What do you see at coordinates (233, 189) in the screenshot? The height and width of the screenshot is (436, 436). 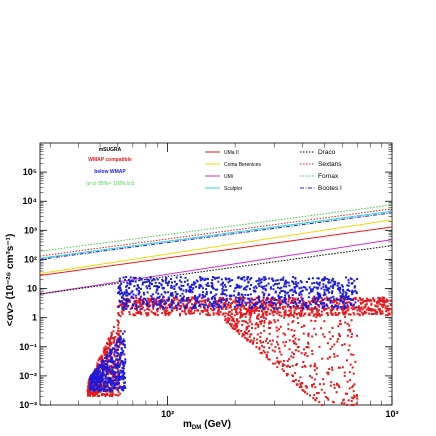 I see `legend-label-sculptor: Sculptor` at bounding box center [233, 189].